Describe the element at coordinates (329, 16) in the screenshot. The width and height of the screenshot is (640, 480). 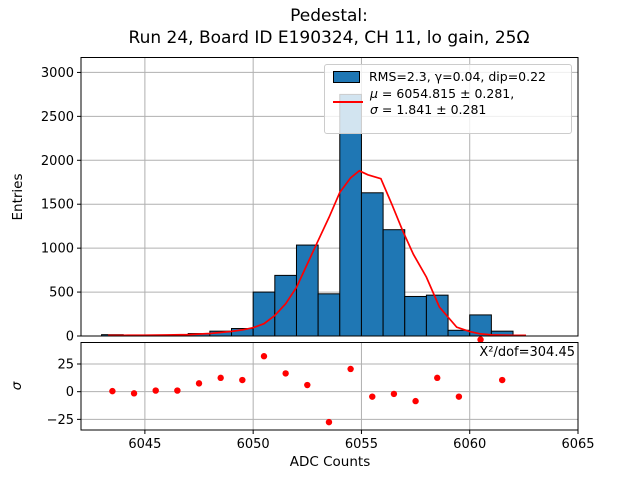
I see `chart-title-line1: Pedestal:` at that location.